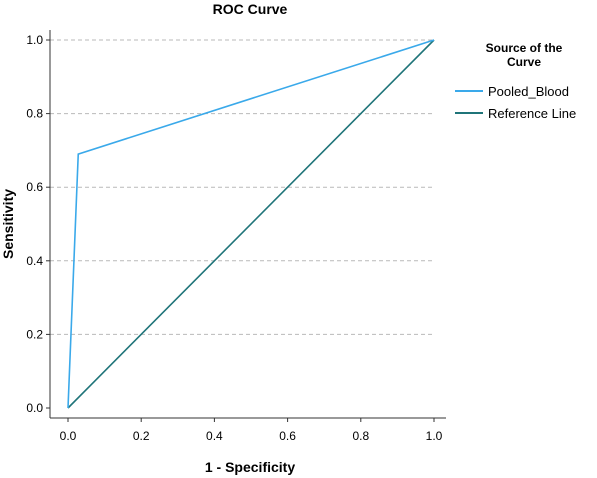  I want to click on legend-title-line2: Curve, so click(524, 62).